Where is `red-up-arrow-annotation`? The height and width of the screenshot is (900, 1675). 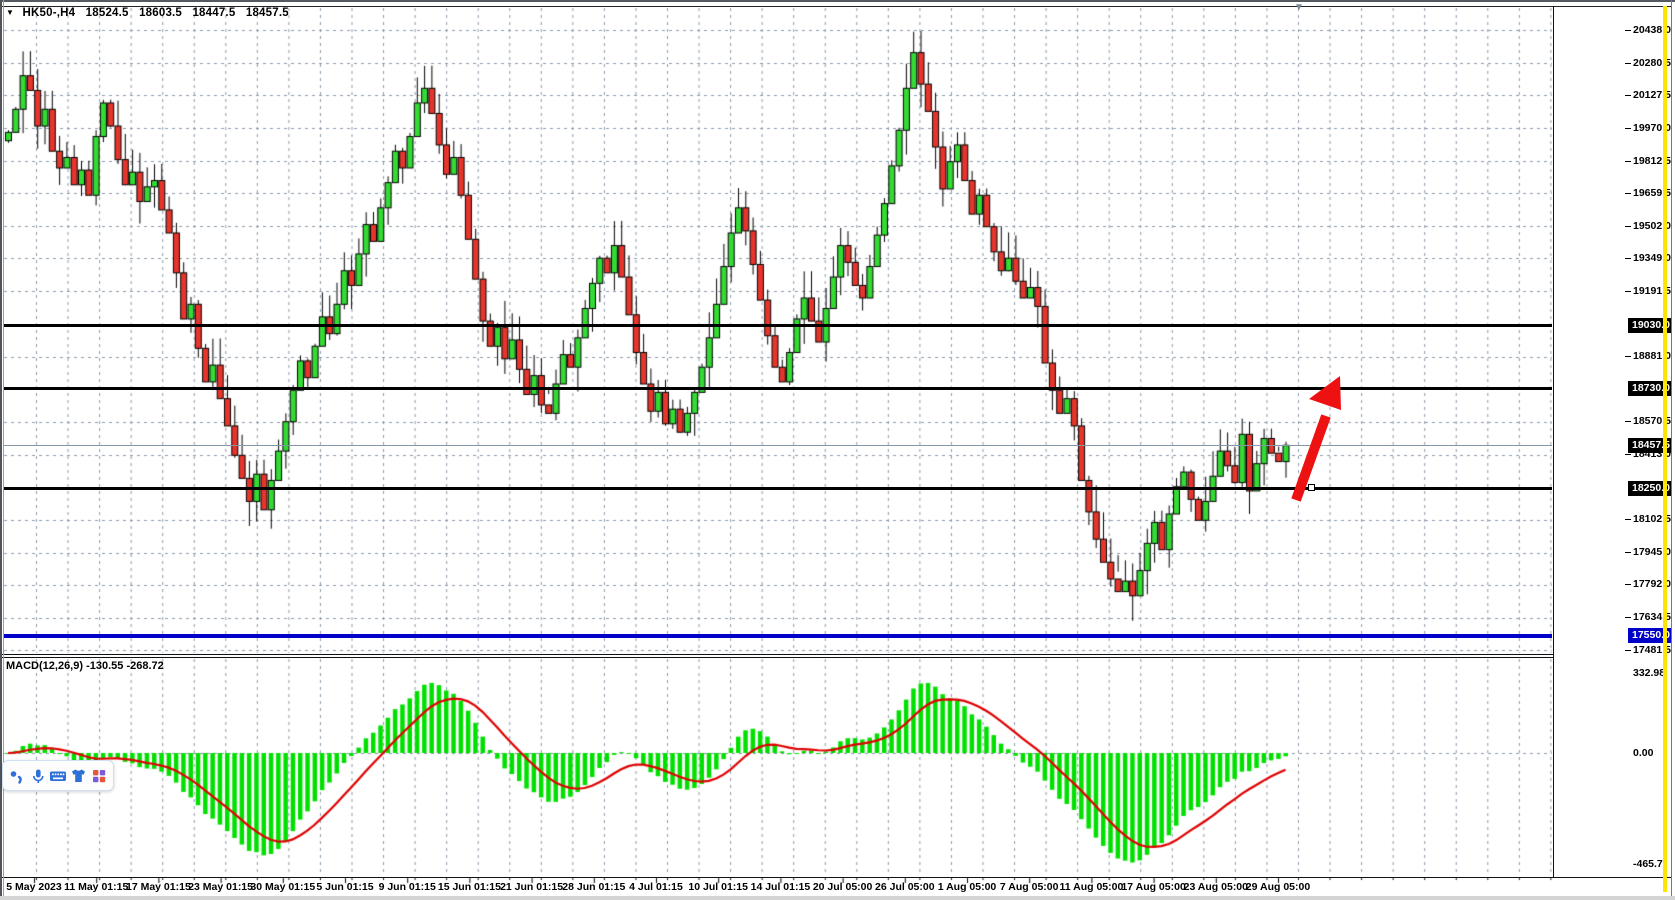
red-up-arrow-annotation is located at coordinates (1320, 443).